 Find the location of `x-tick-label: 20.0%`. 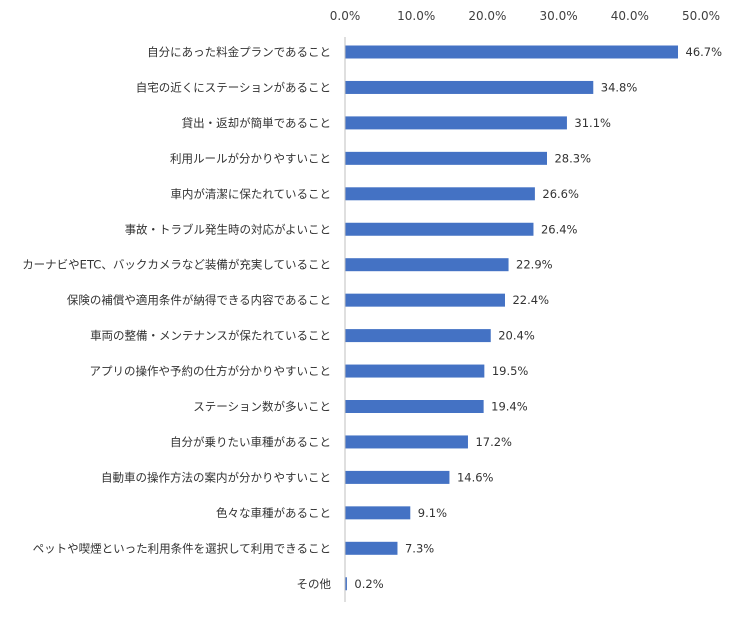

x-tick-label: 20.0% is located at coordinates (487, 16).